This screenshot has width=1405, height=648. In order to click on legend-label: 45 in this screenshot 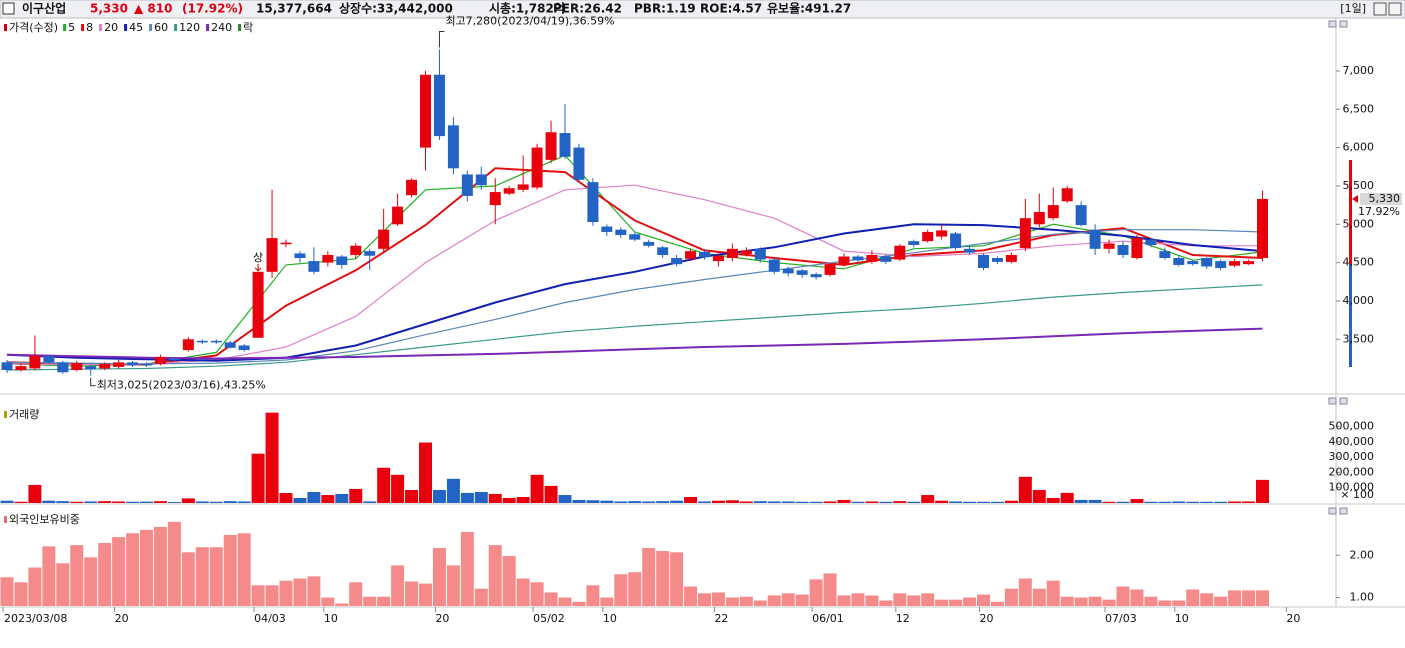, I will do `click(136, 27)`.